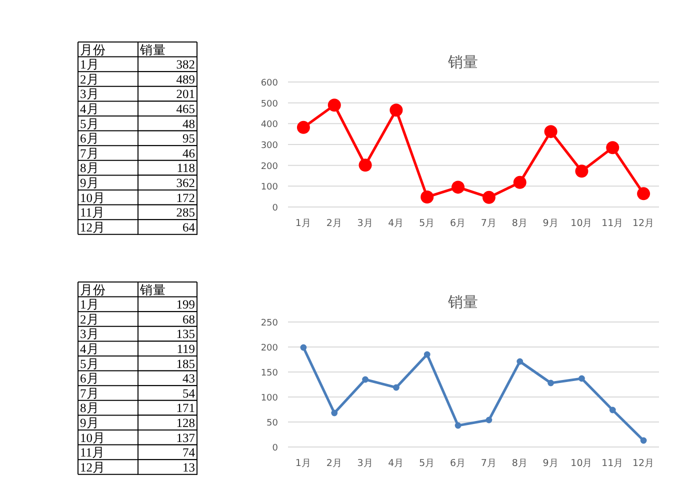  Describe the element at coordinates (185, 79) in the screenshot. I see `data-label: 489` at that location.